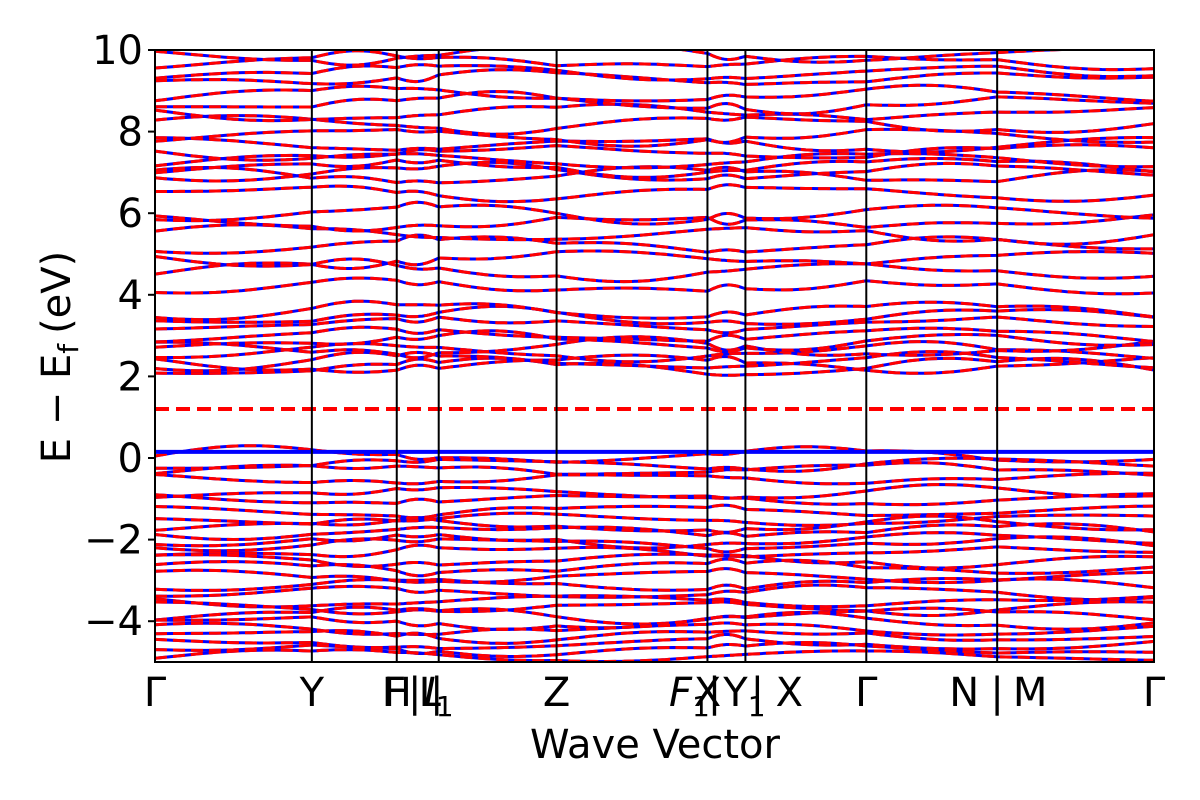 The width and height of the screenshot is (1200, 800). Describe the element at coordinates (1030, 693) in the screenshot. I see `kpoint-label: M` at that location.